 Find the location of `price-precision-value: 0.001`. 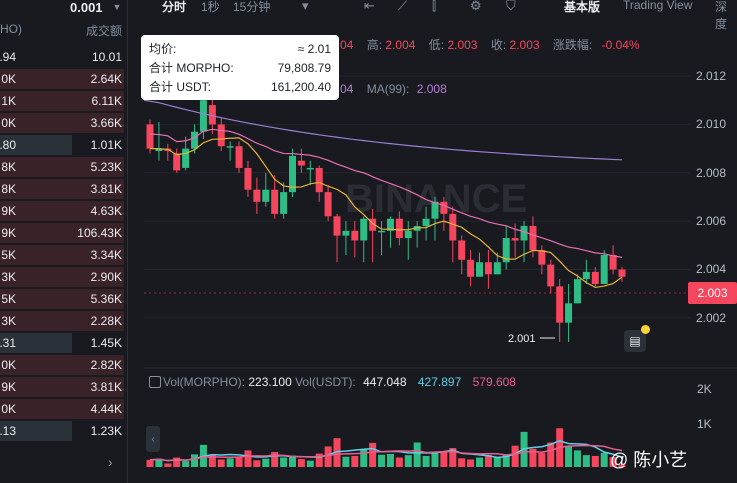

price-precision-value: 0.001 is located at coordinates (86, 7).